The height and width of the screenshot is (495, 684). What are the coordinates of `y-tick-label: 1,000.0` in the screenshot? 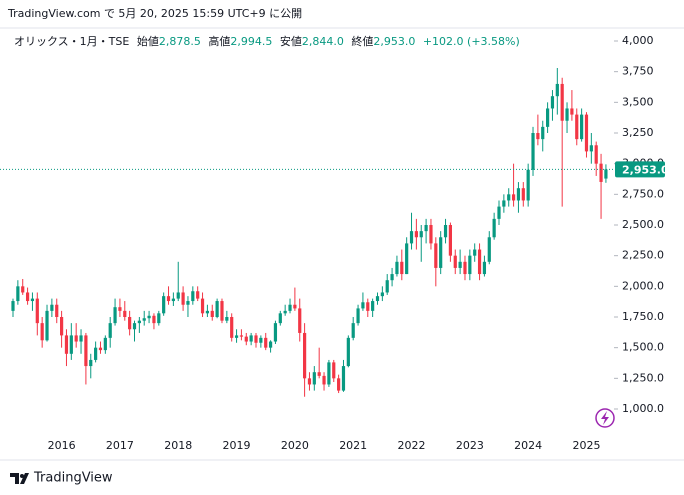 It's located at (643, 408).